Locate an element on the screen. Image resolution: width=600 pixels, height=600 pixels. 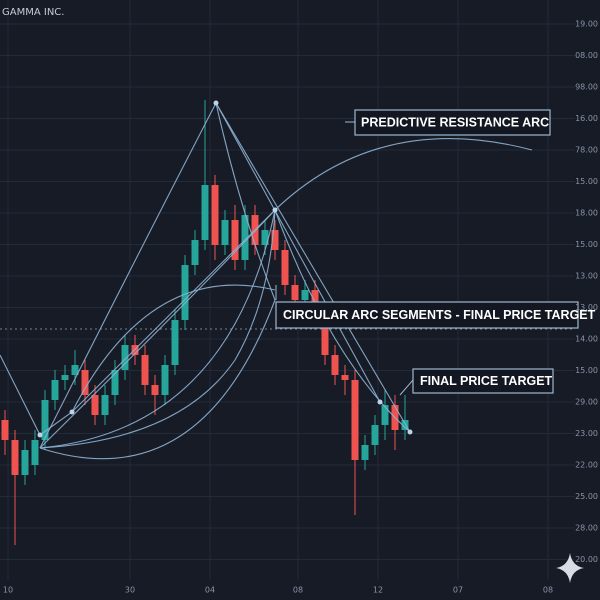
annotation: FINAL PRICE TARGET is located at coordinates (486, 381).